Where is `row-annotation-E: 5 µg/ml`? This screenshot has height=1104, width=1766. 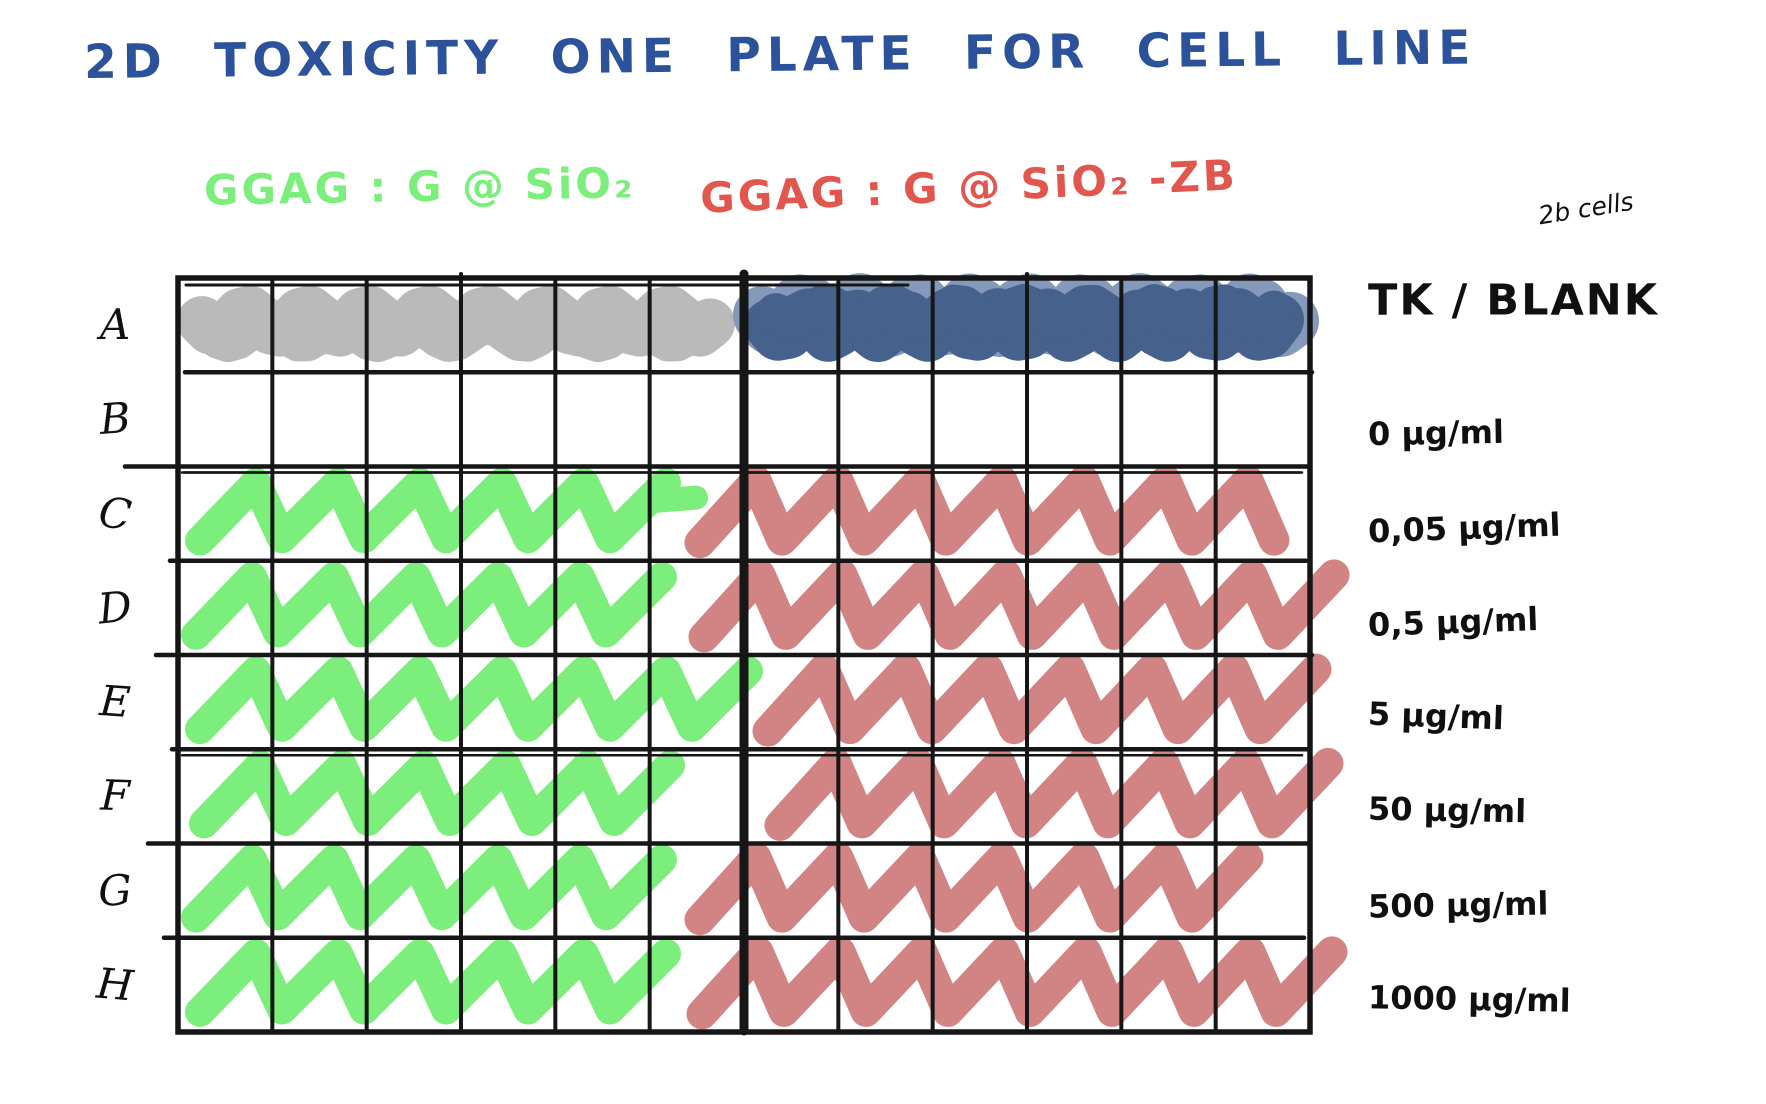
row-annotation-E: 5 µg/ml is located at coordinates (1436, 716).